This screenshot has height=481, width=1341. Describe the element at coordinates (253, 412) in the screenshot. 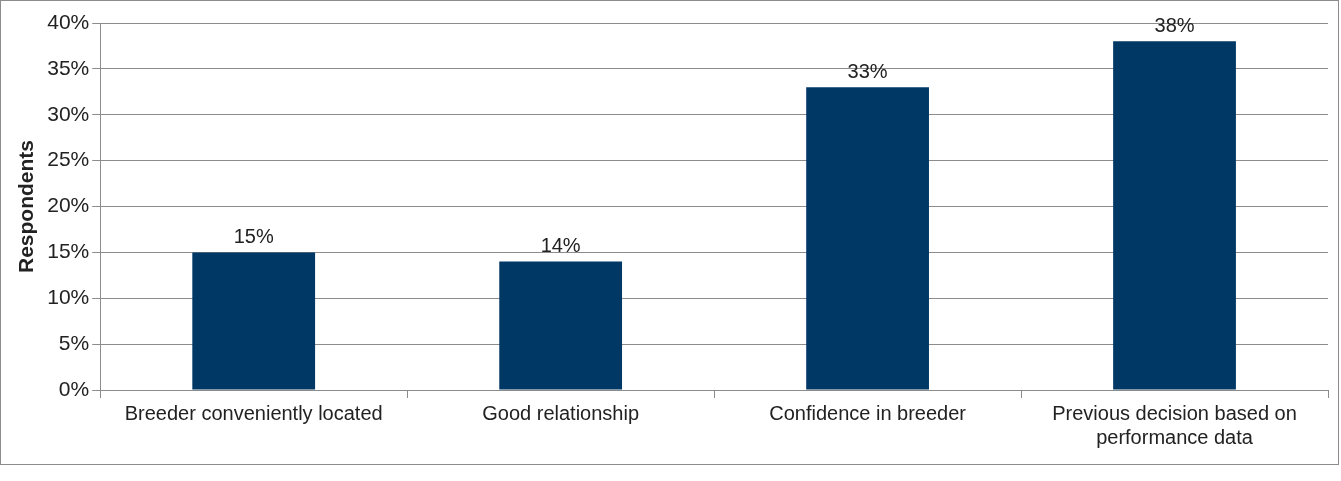

I see `x-tick-label: Breeder conveniently located` at that location.